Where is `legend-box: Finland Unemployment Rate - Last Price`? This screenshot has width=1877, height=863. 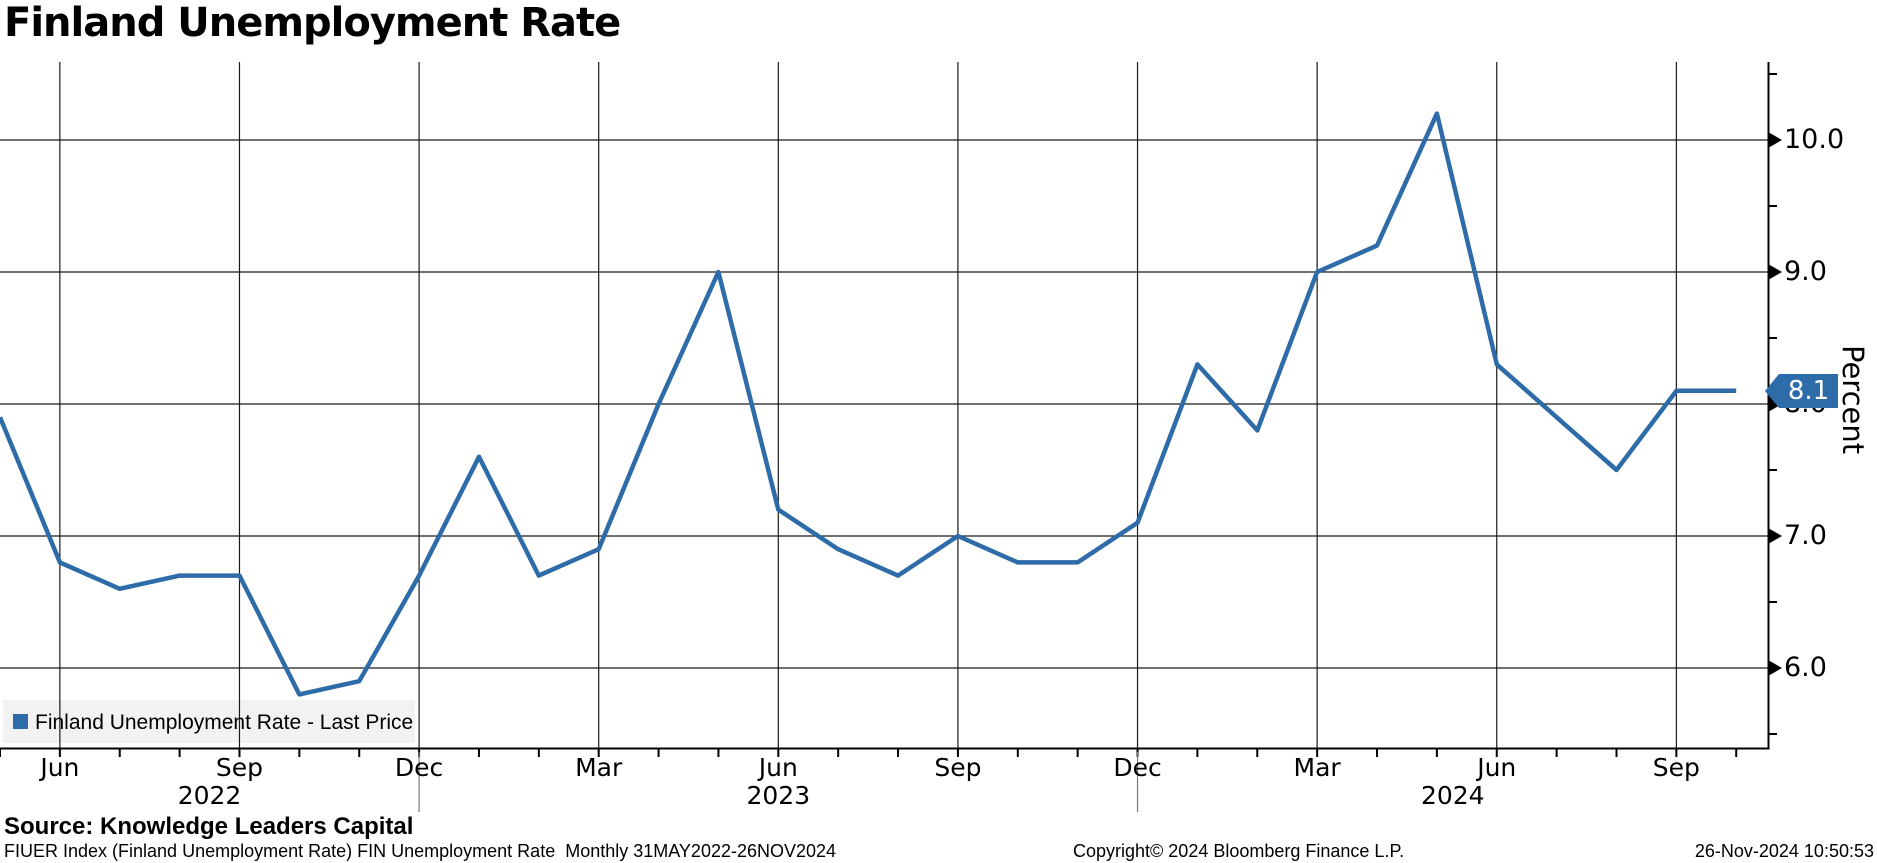
legend-box: Finland Unemployment Rate - Last Price is located at coordinates (209, 721).